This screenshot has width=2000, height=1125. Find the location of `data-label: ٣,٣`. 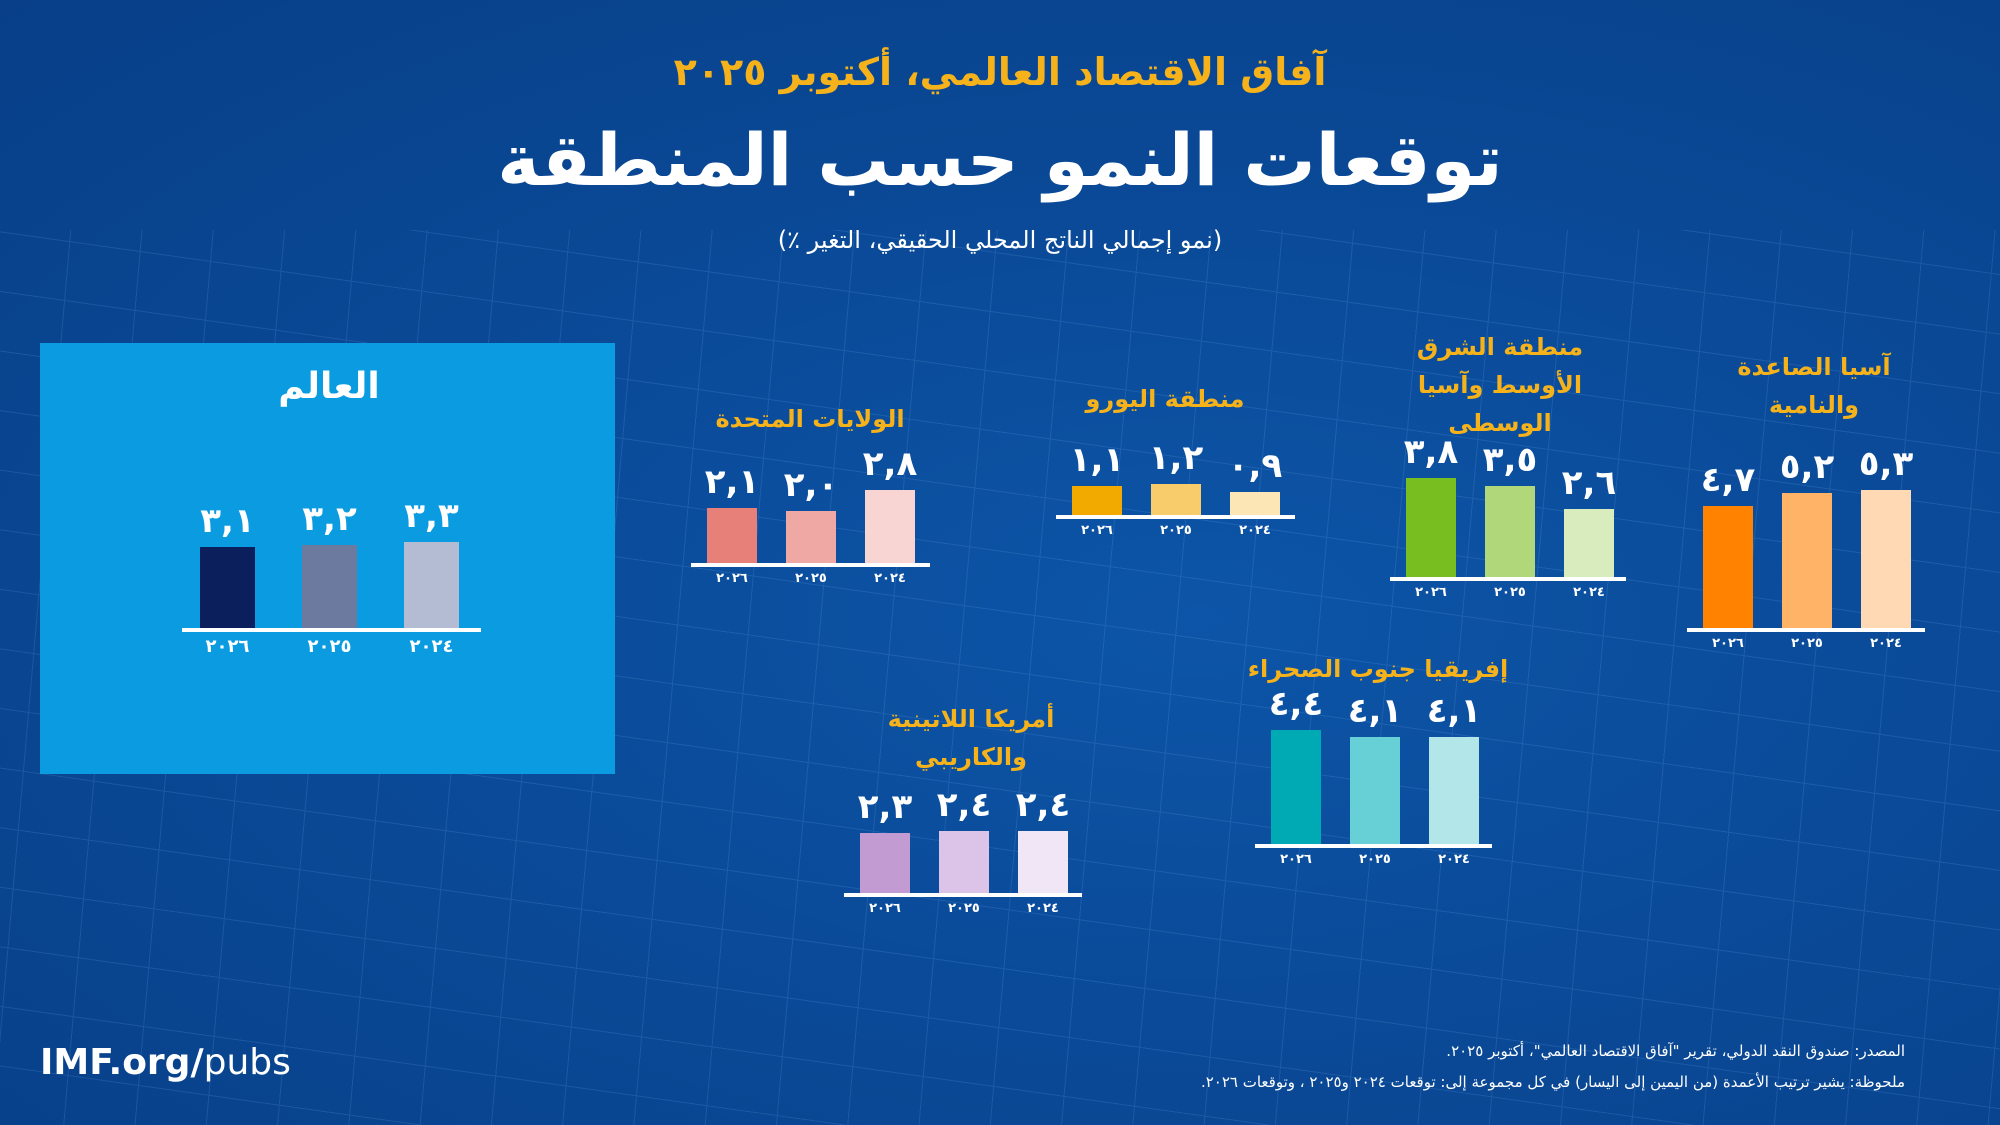

data-label: ٣,٣ is located at coordinates (431, 516).